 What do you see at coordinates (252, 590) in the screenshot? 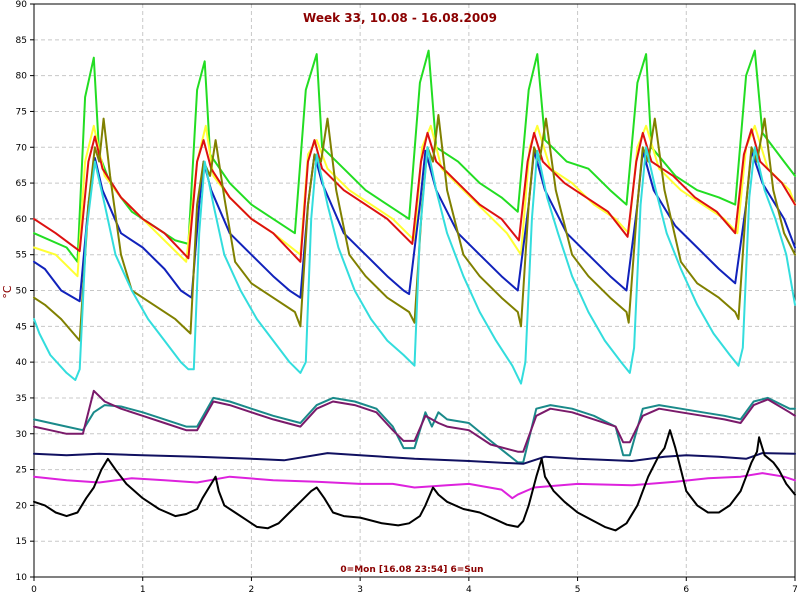
I see `x-tick-label: 2` at bounding box center [252, 590].